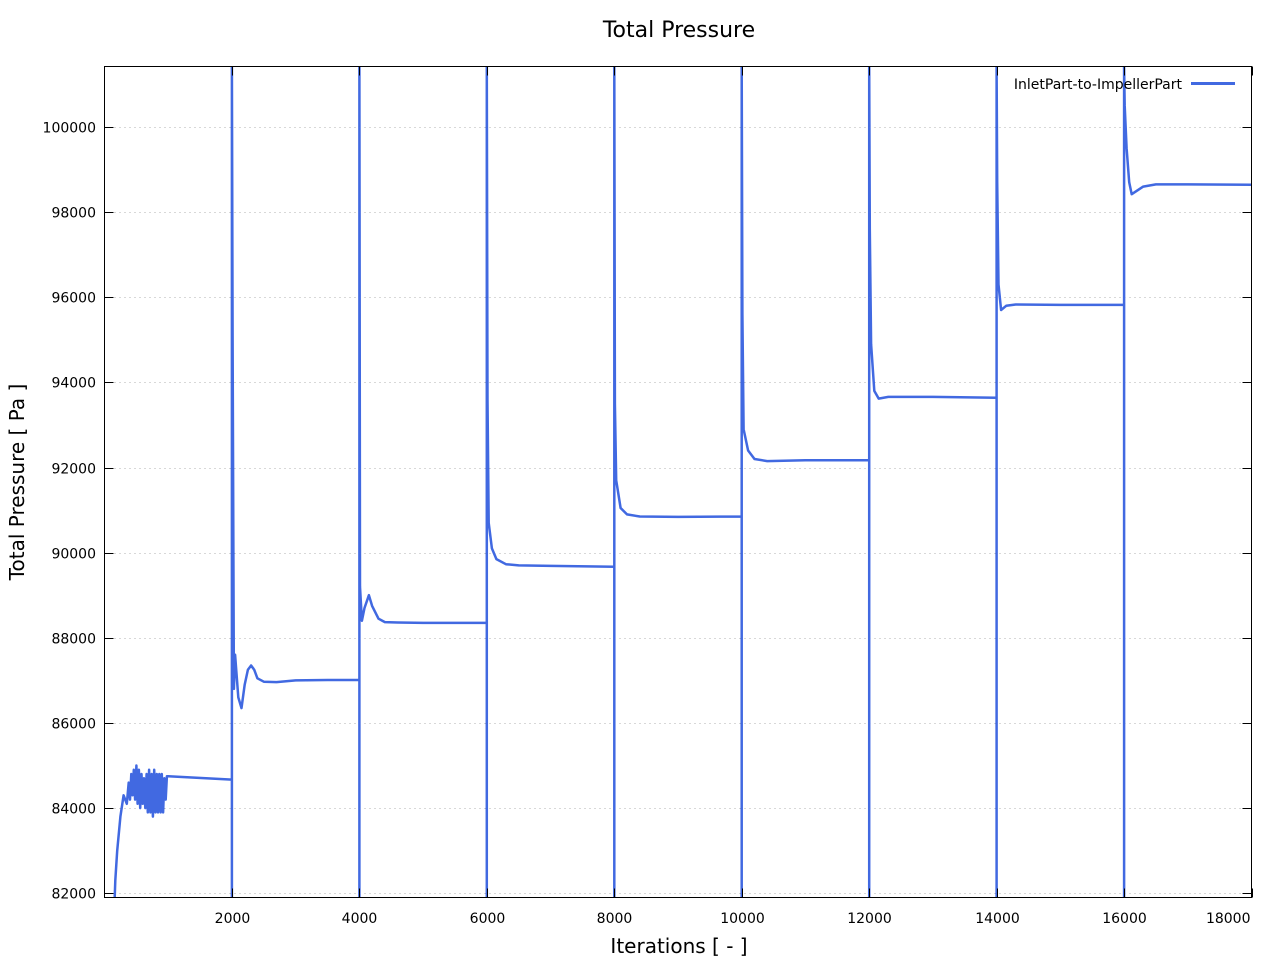 Image resolution: width=1280 pixels, height=960 pixels. What do you see at coordinates (73, 810) in the screenshot?
I see `y-tick-label: 84000` at bounding box center [73, 810].